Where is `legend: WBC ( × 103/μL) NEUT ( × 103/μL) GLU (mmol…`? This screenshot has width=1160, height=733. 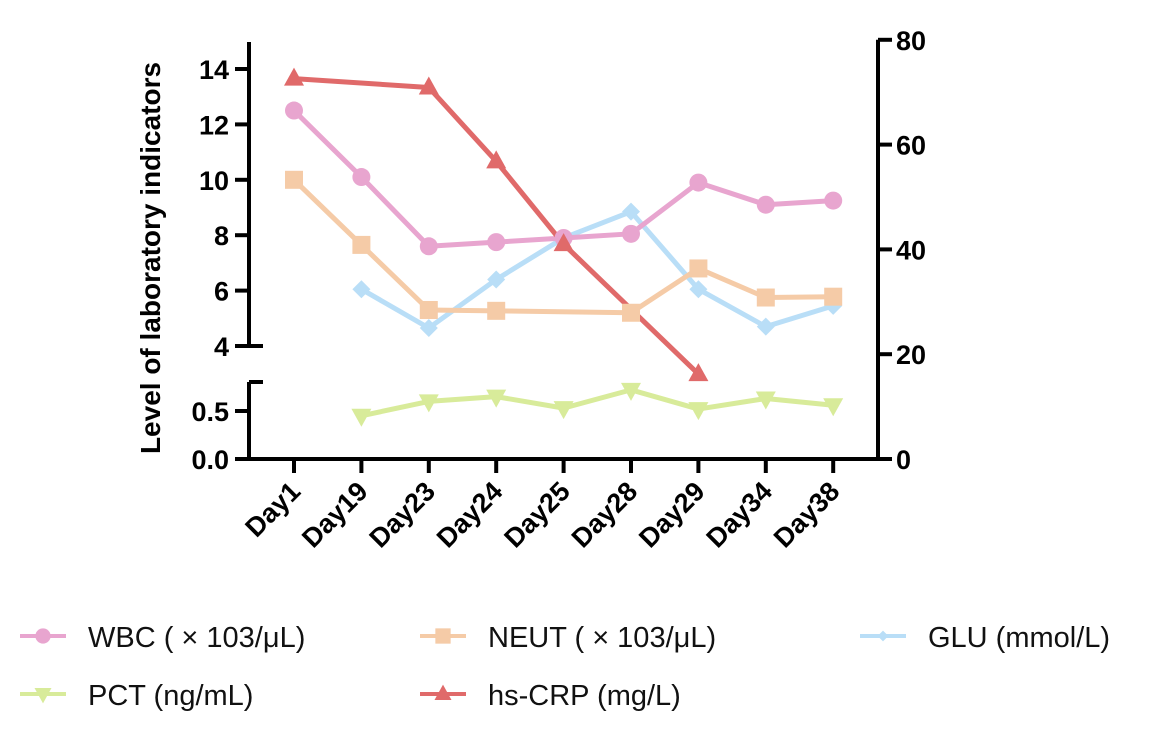
legend: WBC ( × 103/μL) NEUT ( × 103/μL) GLU (mmol… is located at coordinates (565, 667).